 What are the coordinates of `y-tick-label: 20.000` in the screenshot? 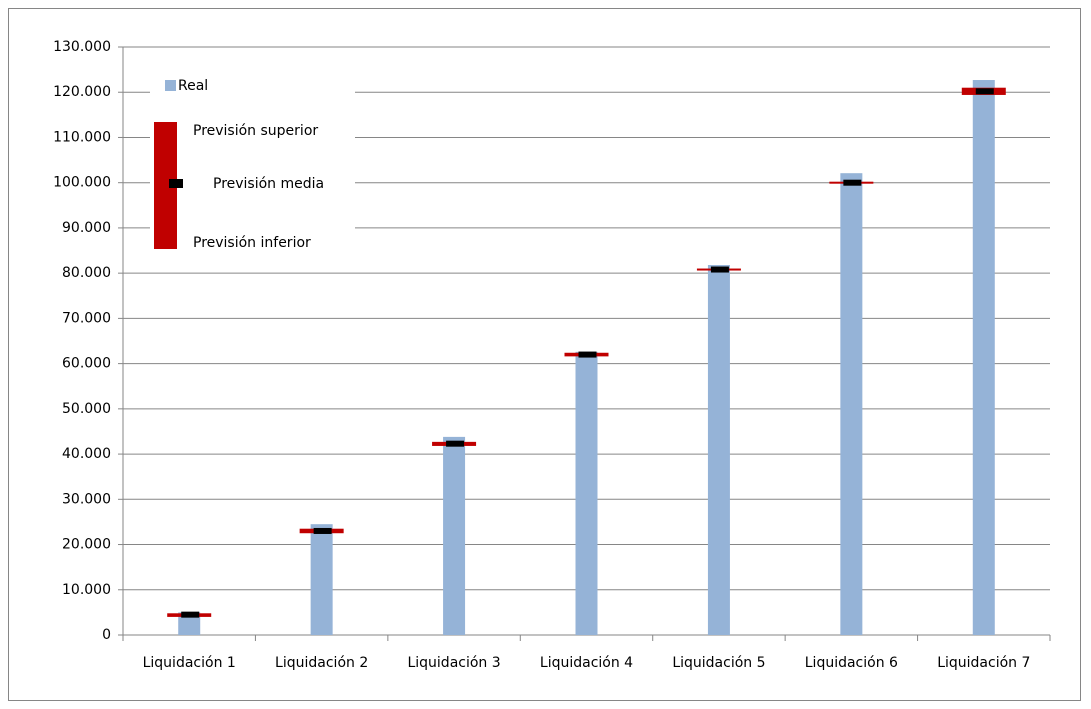 It's located at (86, 545).